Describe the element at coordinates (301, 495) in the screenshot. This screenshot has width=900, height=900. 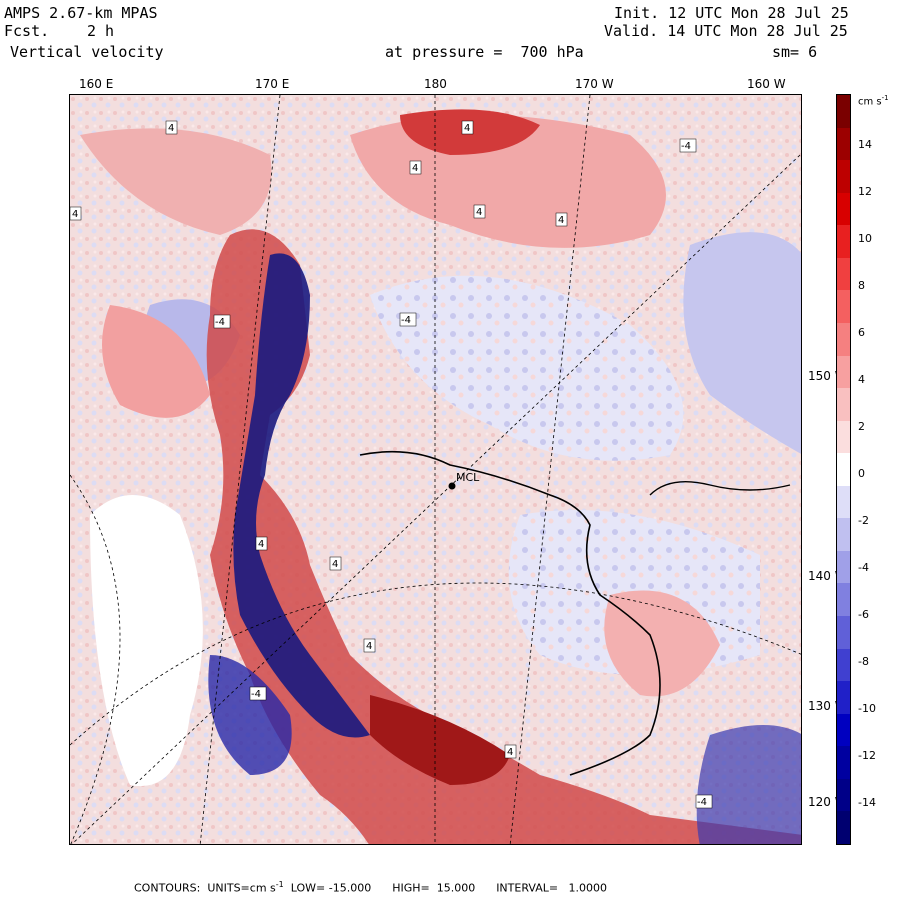
I see `downdraft-band` at that location.